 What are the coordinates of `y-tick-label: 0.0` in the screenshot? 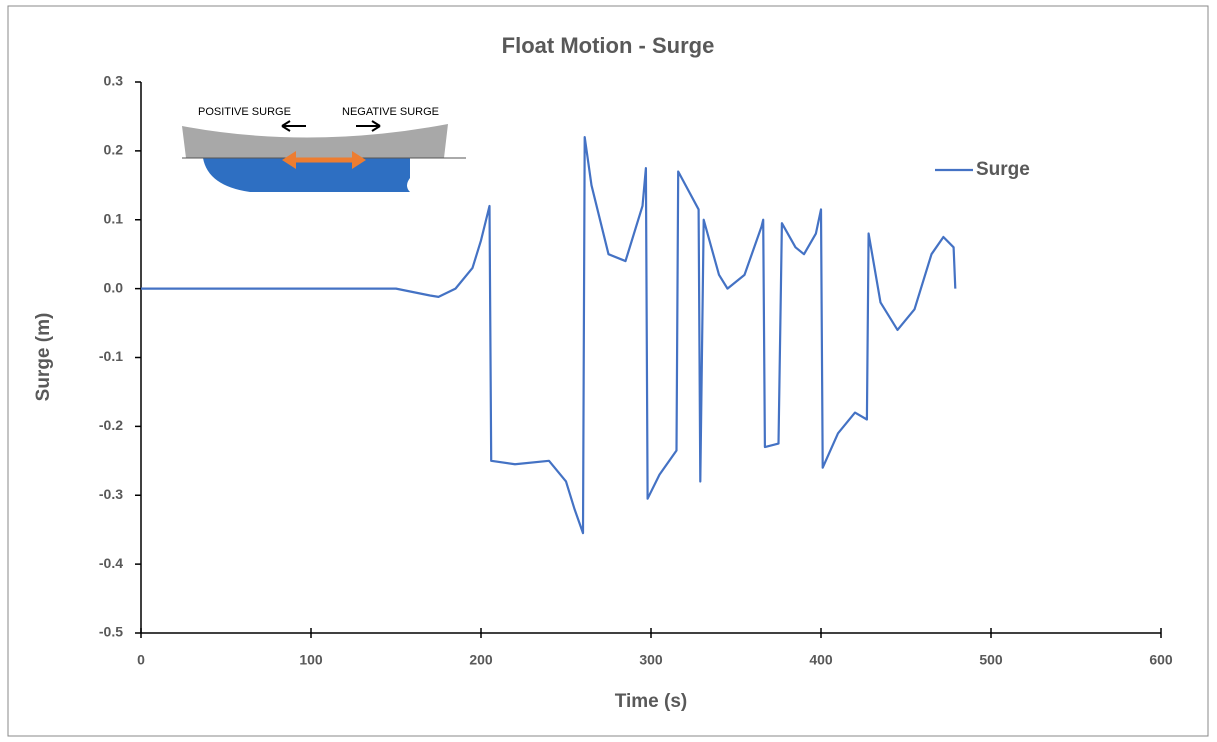 It's located at (114, 287).